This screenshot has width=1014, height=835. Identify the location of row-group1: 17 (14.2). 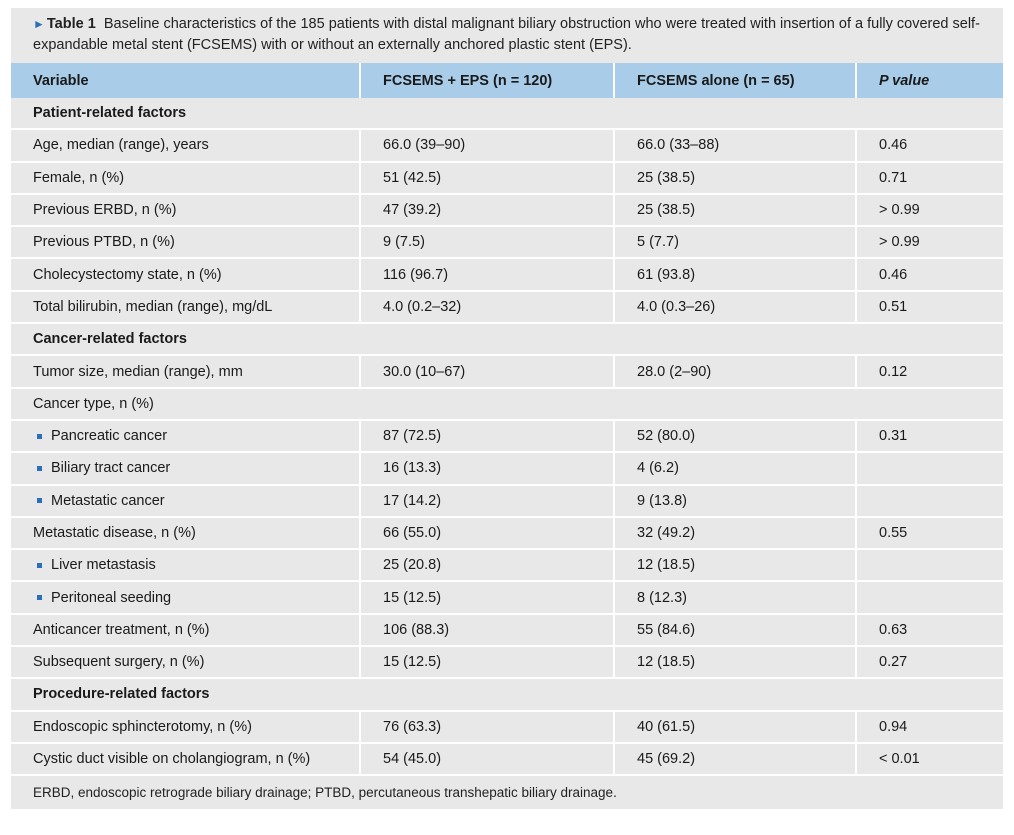
(488, 500).